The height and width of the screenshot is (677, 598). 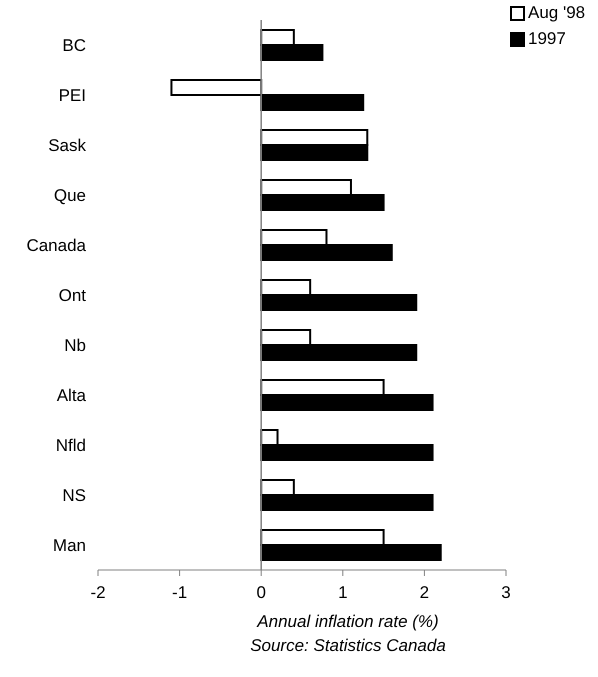 I want to click on source-note: Source: Statistics Canada, so click(x=348, y=646).